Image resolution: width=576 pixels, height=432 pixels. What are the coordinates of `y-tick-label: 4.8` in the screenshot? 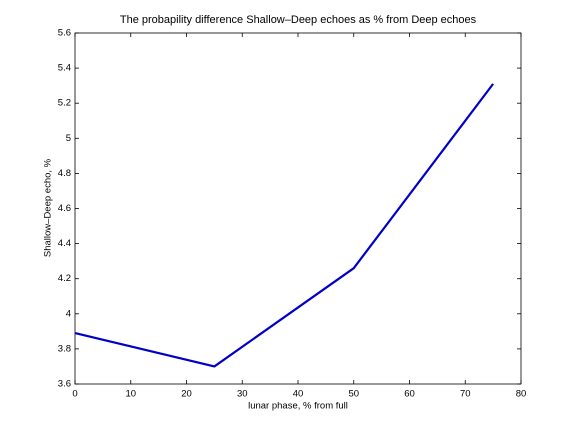 It's located at (64, 173).